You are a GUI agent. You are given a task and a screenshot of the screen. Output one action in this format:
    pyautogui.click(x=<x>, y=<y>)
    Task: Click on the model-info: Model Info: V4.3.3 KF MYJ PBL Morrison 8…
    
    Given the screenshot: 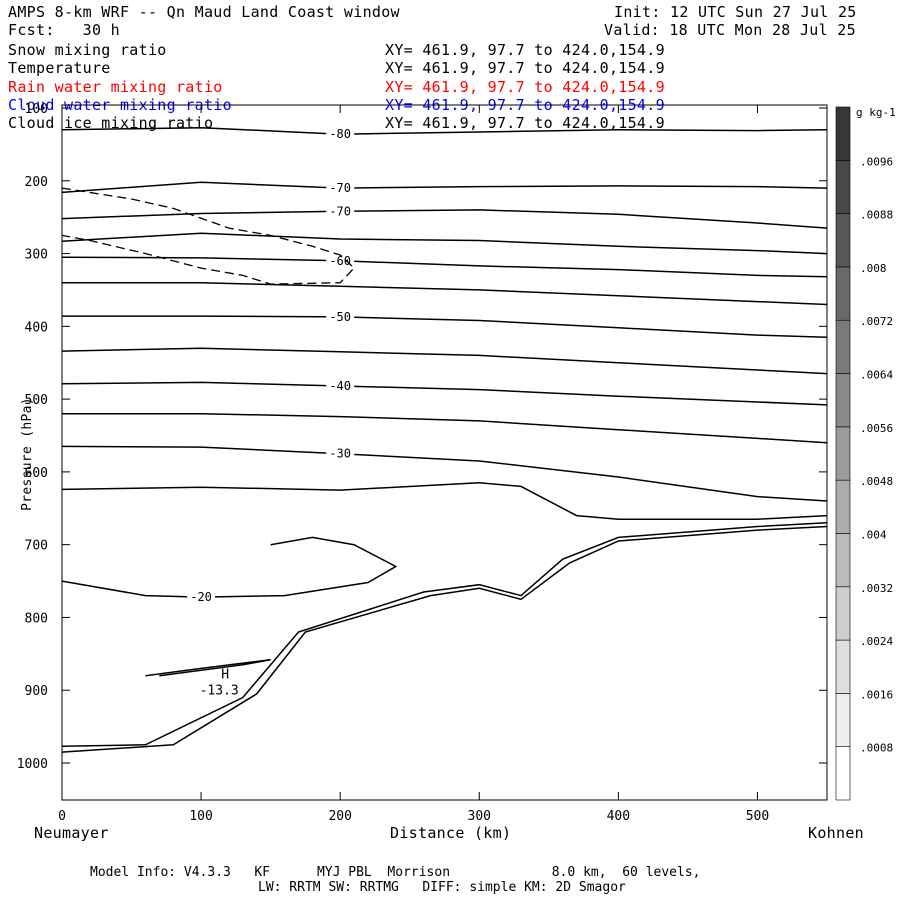 What is the action you would take?
    pyautogui.click(x=395, y=872)
    